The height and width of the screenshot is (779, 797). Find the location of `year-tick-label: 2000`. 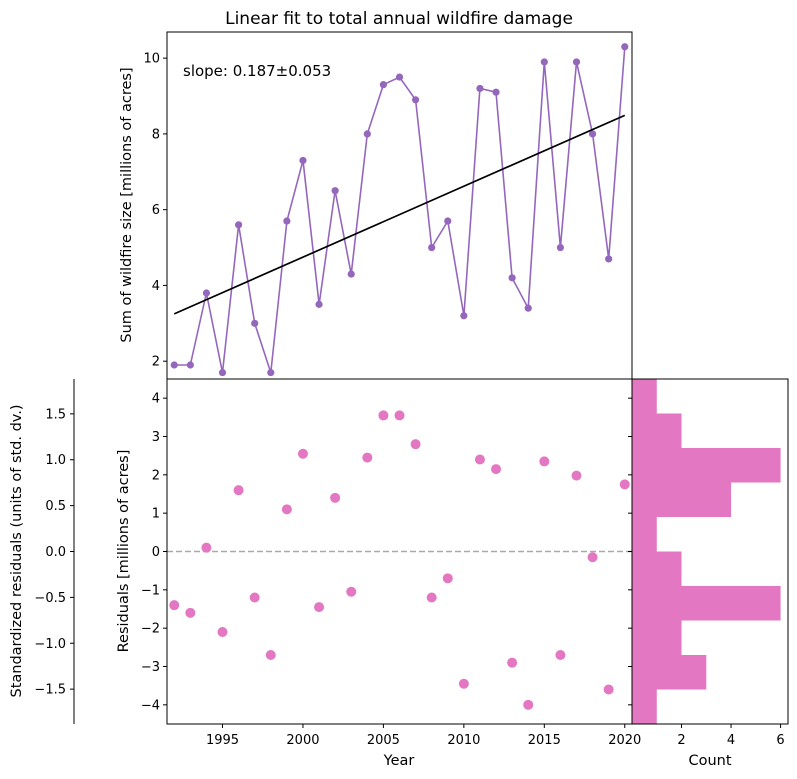

year-tick-label: 2000 is located at coordinates (302, 740).